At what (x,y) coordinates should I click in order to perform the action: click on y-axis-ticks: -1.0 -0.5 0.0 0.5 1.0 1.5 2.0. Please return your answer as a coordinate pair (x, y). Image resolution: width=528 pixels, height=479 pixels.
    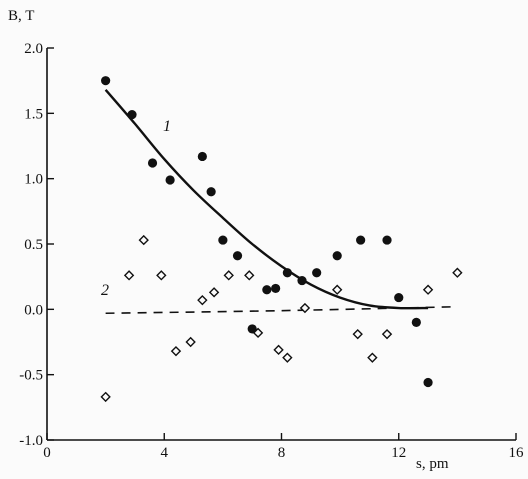
    Looking at the image, I should click on (36, 245).